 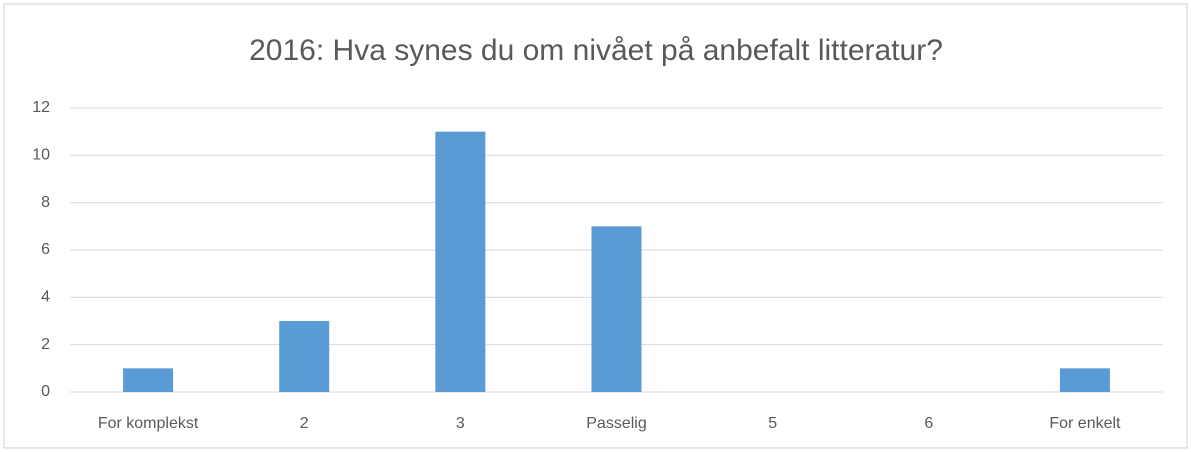 What do you see at coordinates (304, 423) in the screenshot?
I see `x-tick-label: 2` at bounding box center [304, 423].